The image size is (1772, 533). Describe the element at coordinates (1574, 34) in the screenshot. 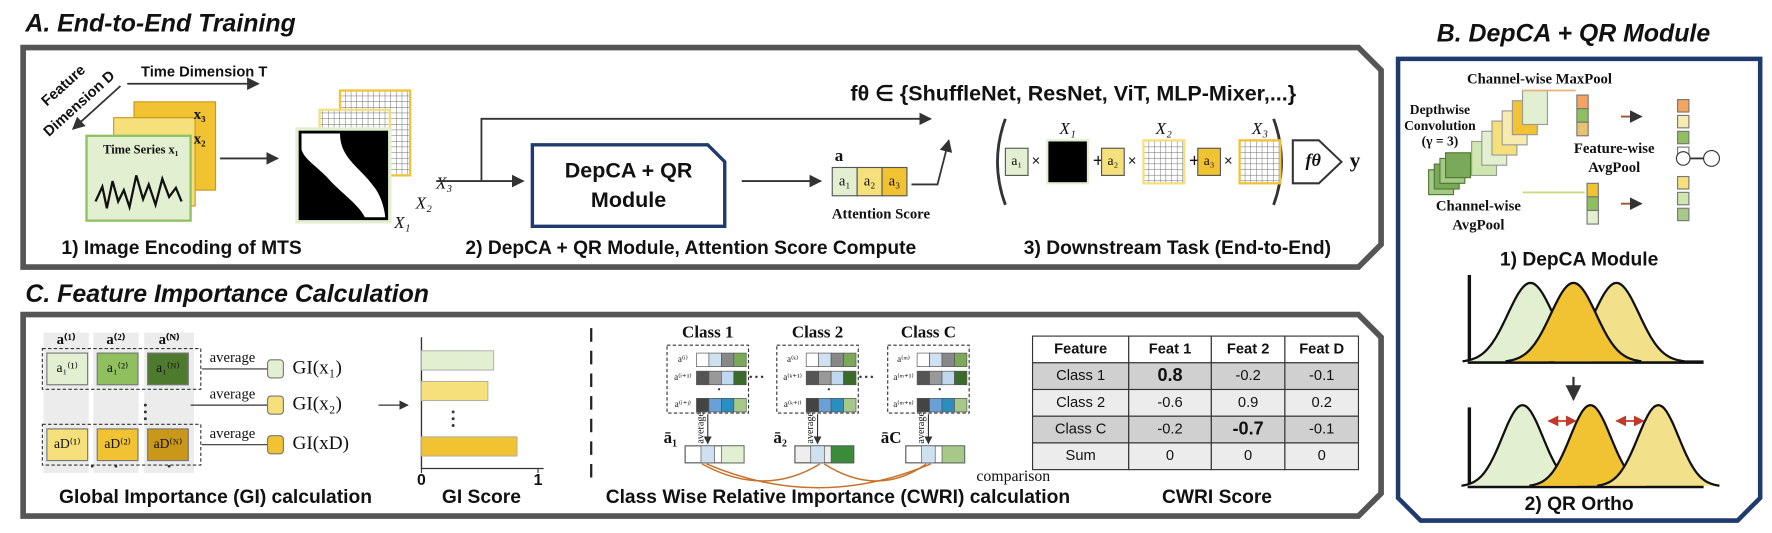

I see `panel-title: B. DepCA + QR Module` at that location.